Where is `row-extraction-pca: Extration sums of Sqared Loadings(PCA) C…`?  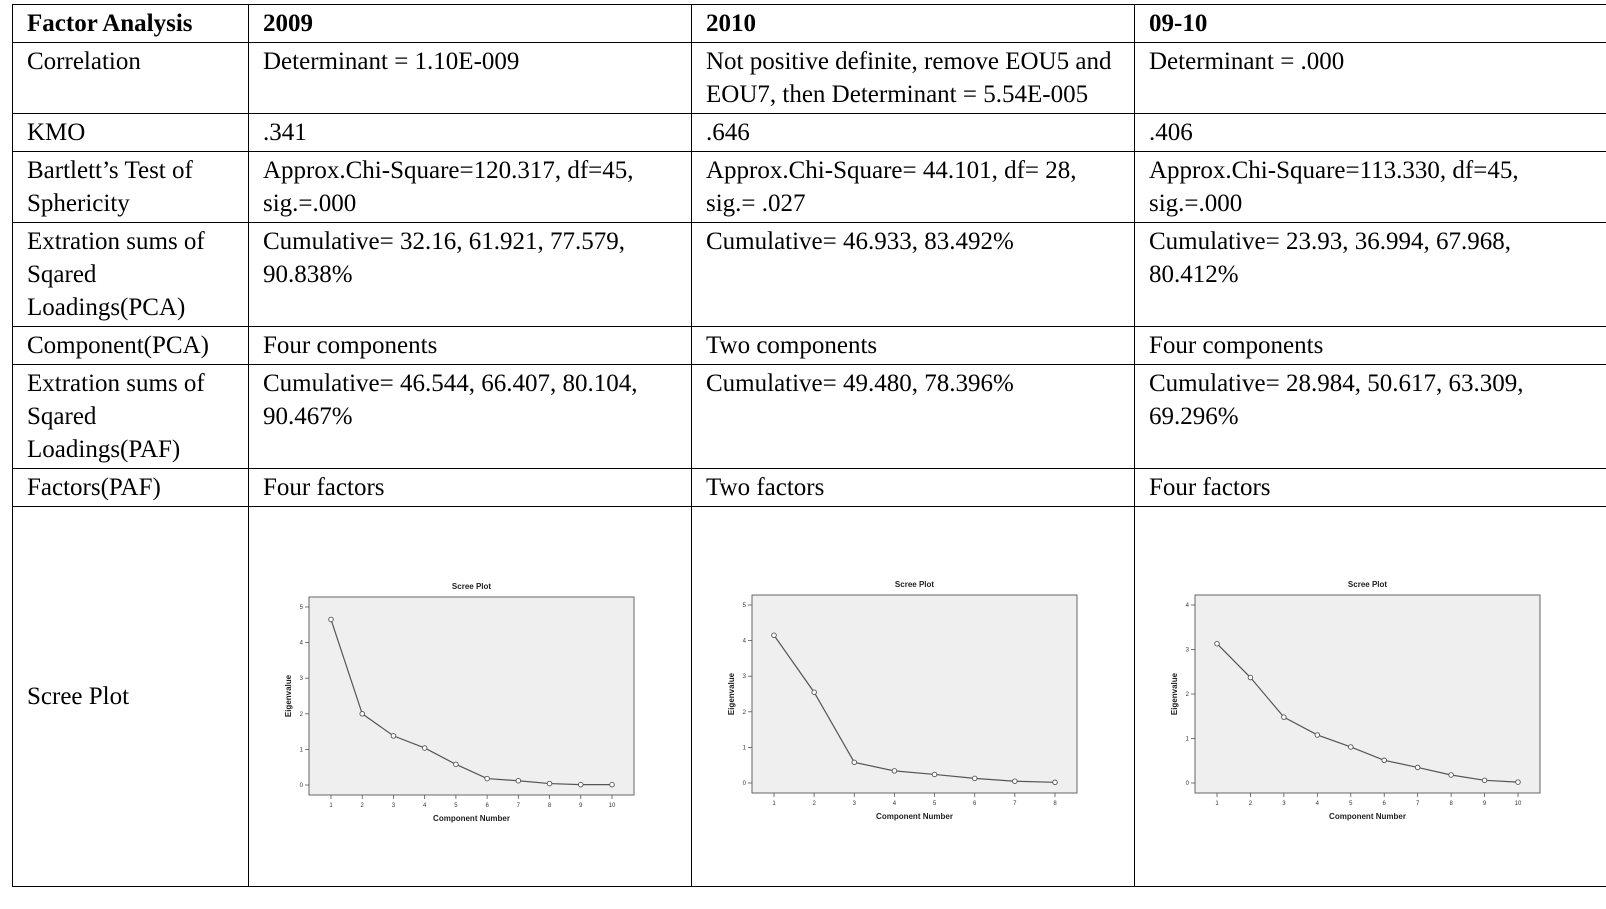
row-extraction-pca: Extration sums of Sqared Loadings(PCA) C… is located at coordinates (809, 274).